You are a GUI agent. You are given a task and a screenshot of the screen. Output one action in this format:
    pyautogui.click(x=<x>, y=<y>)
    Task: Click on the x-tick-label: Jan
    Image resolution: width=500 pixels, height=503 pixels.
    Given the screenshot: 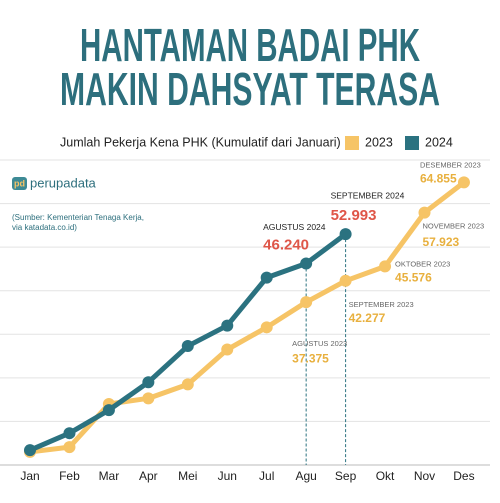 What is the action you would take?
    pyautogui.click(x=29, y=476)
    